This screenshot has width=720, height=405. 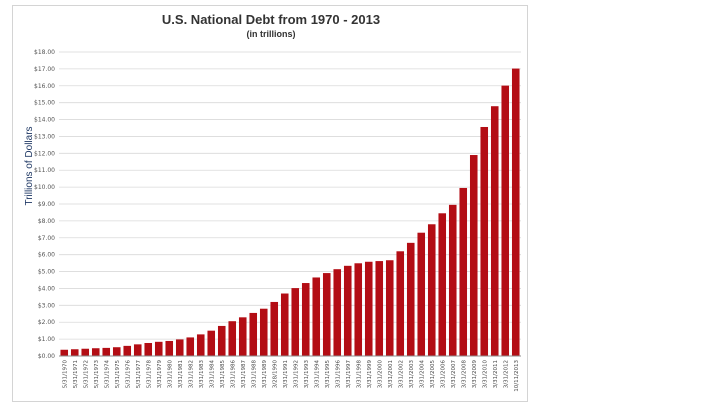 I want to click on x-tick-label: 5/31/1975, so click(x=118, y=374).